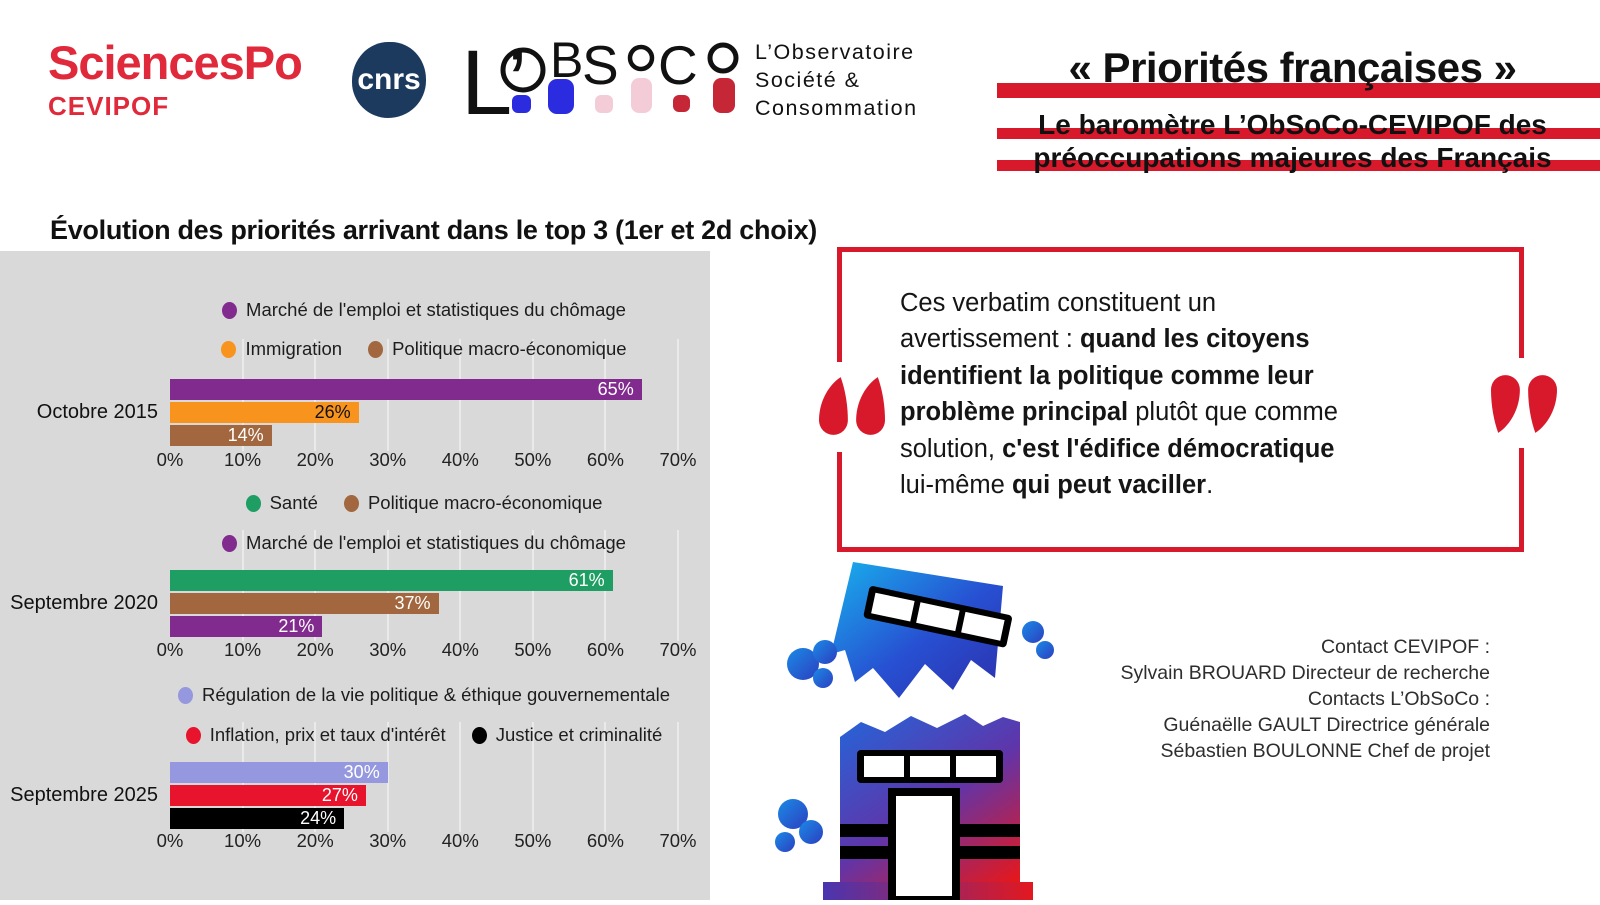  I want to click on building-top-piece, so click(921, 630).